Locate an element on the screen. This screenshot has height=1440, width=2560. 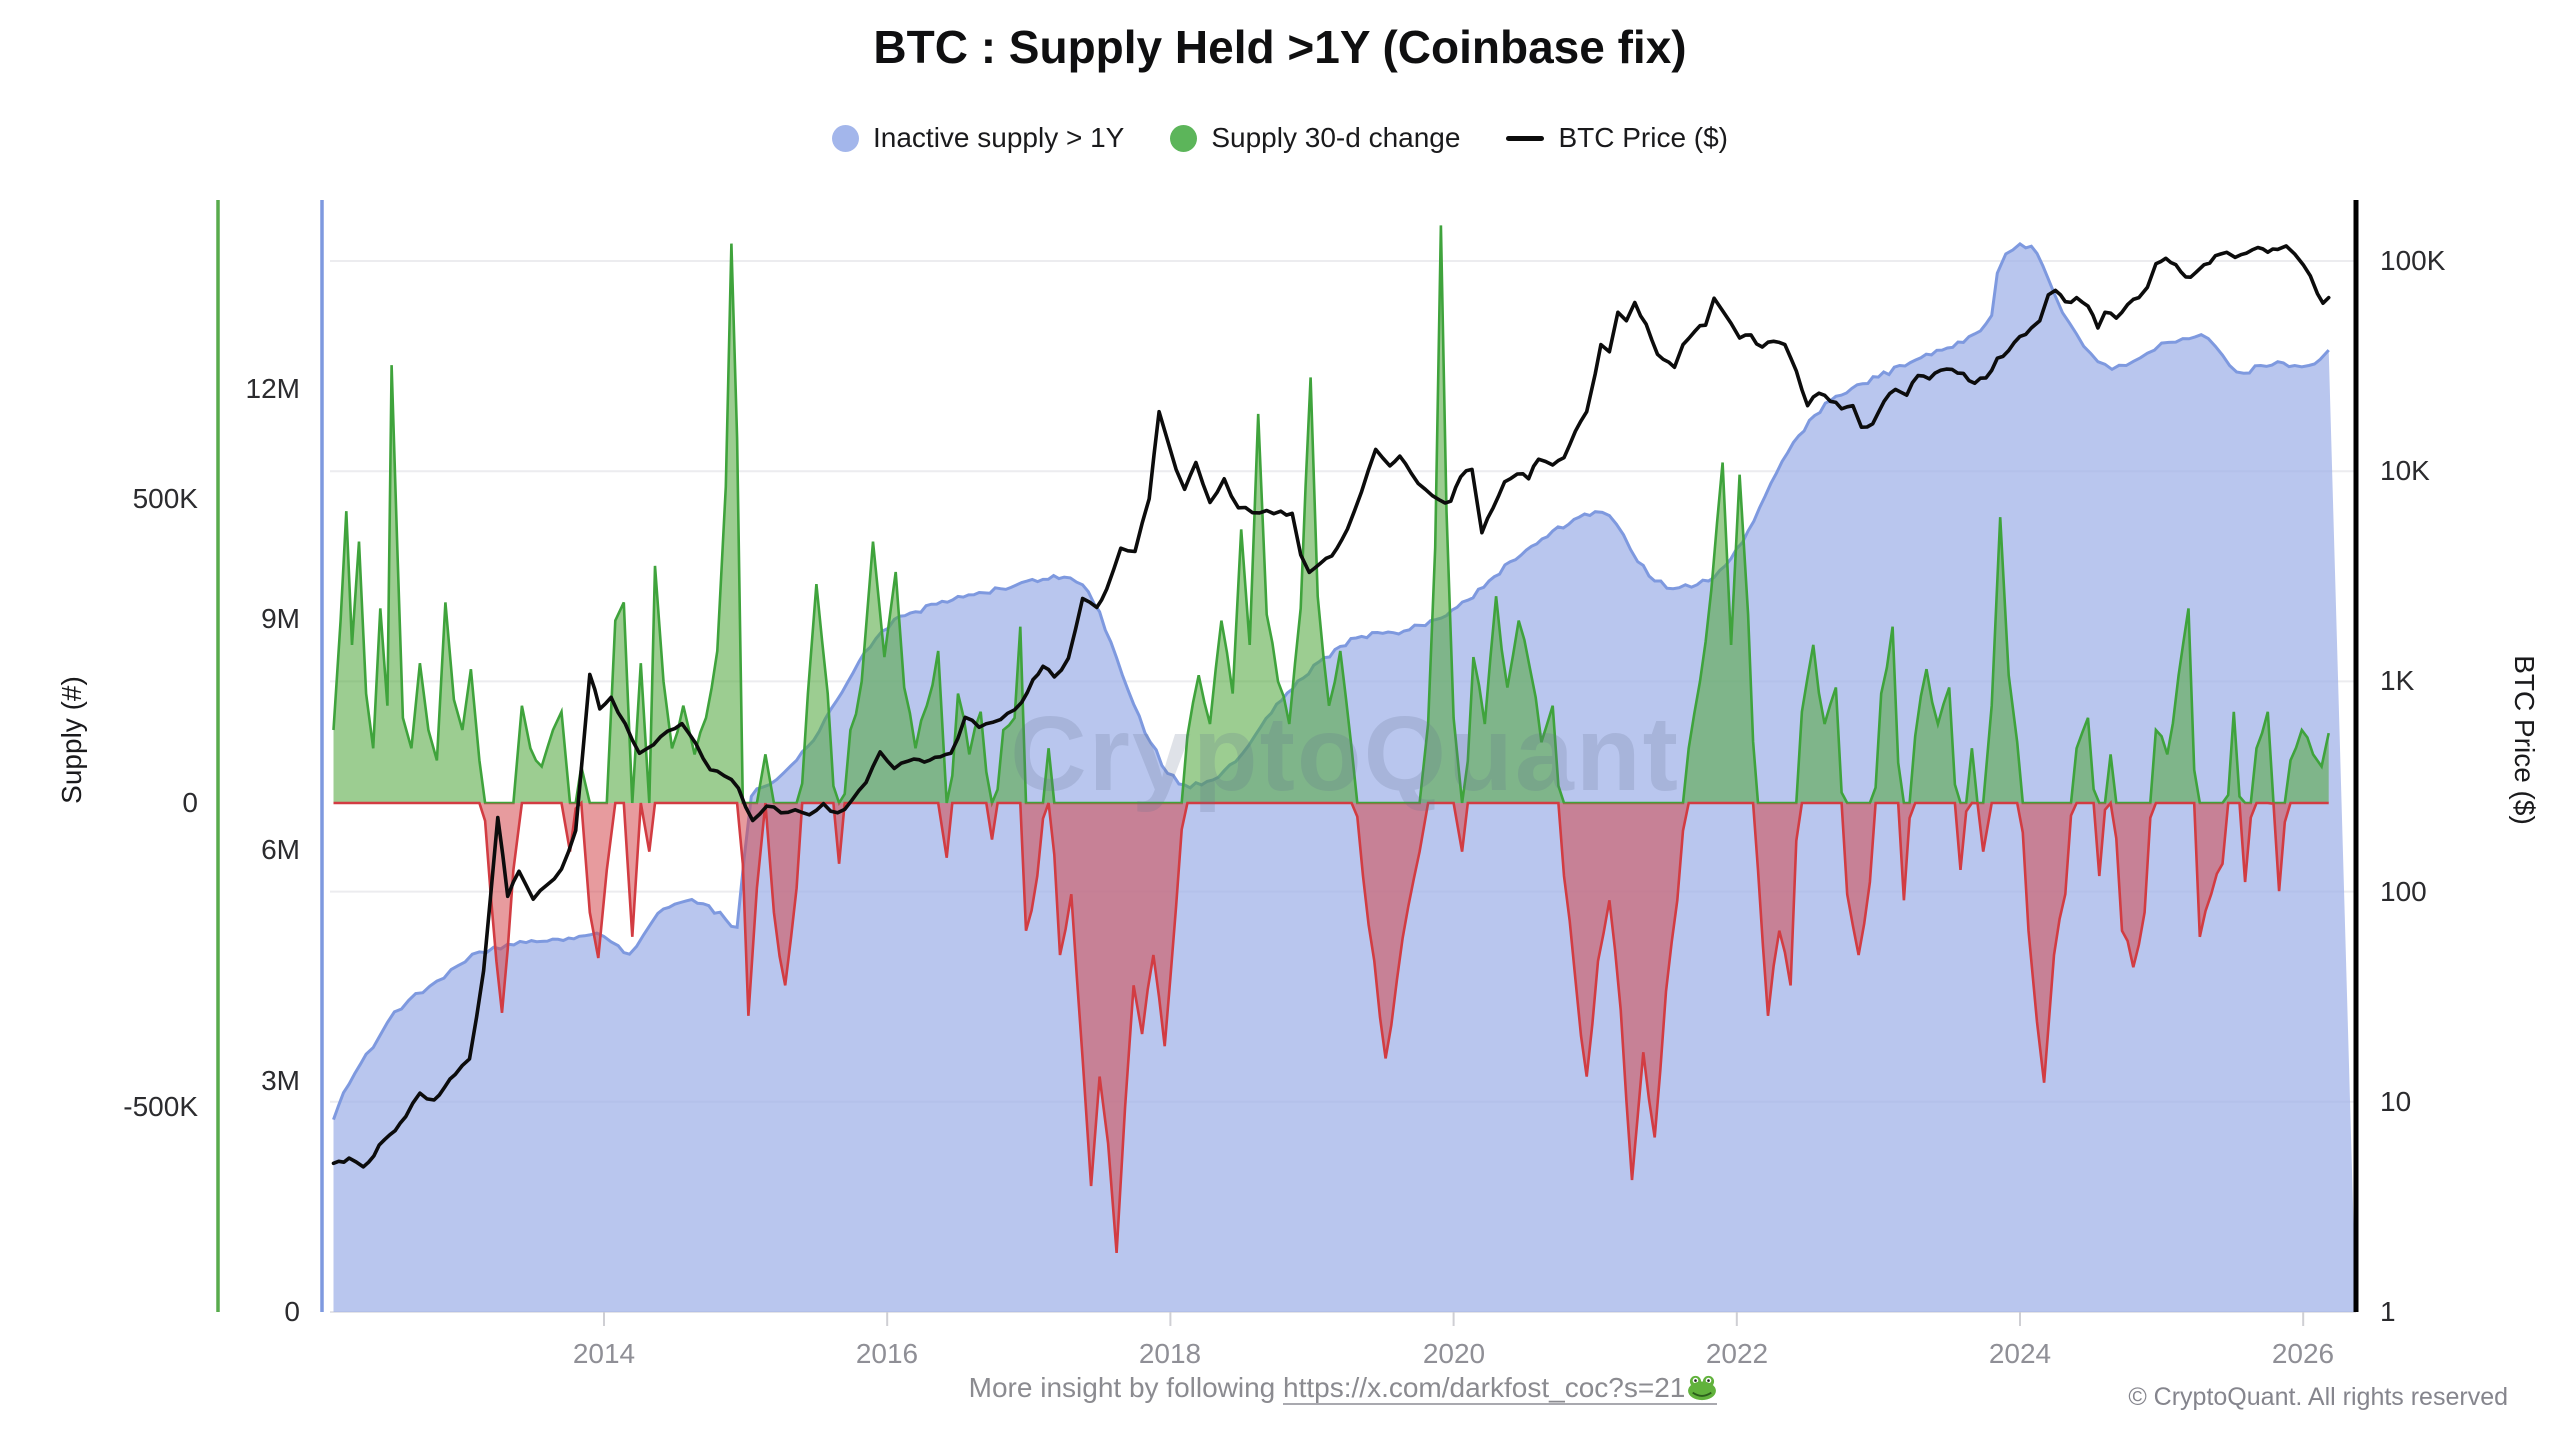
x-tick-year: 2018 is located at coordinates (1170, 1353).